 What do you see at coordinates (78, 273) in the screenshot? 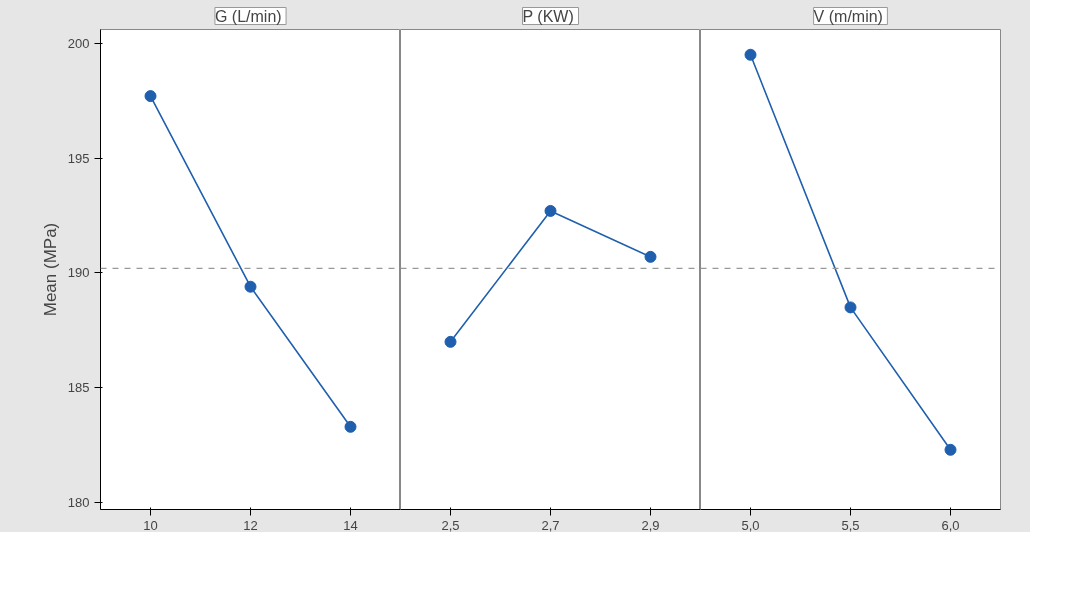
I see `y-tick-label: 190` at bounding box center [78, 273].